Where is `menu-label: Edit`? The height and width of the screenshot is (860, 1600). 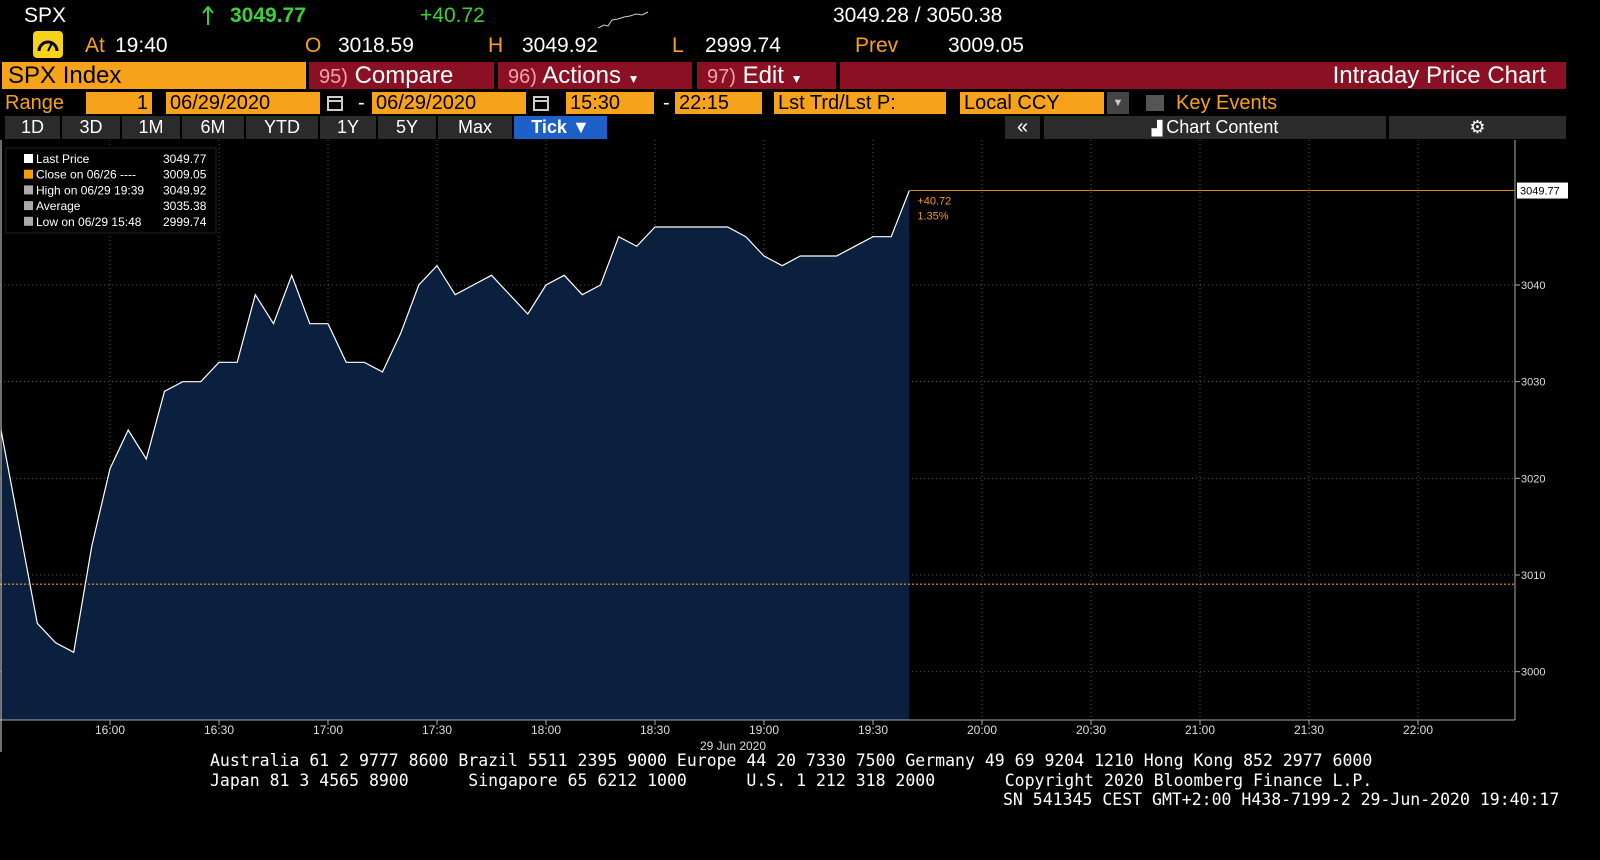 menu-label: Edit is located at coordinates (763, 75).